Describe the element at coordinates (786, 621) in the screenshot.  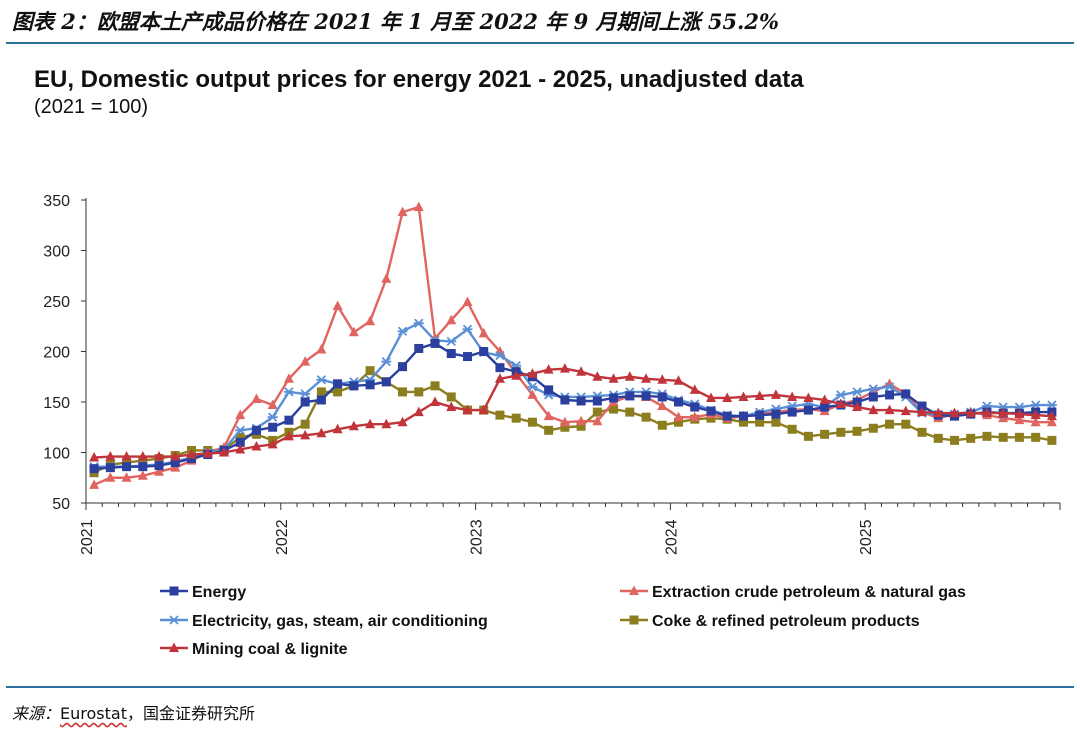
I see `legend-coke-refined-petroleum-products-label: Coke & refined petroleum products` at that location.